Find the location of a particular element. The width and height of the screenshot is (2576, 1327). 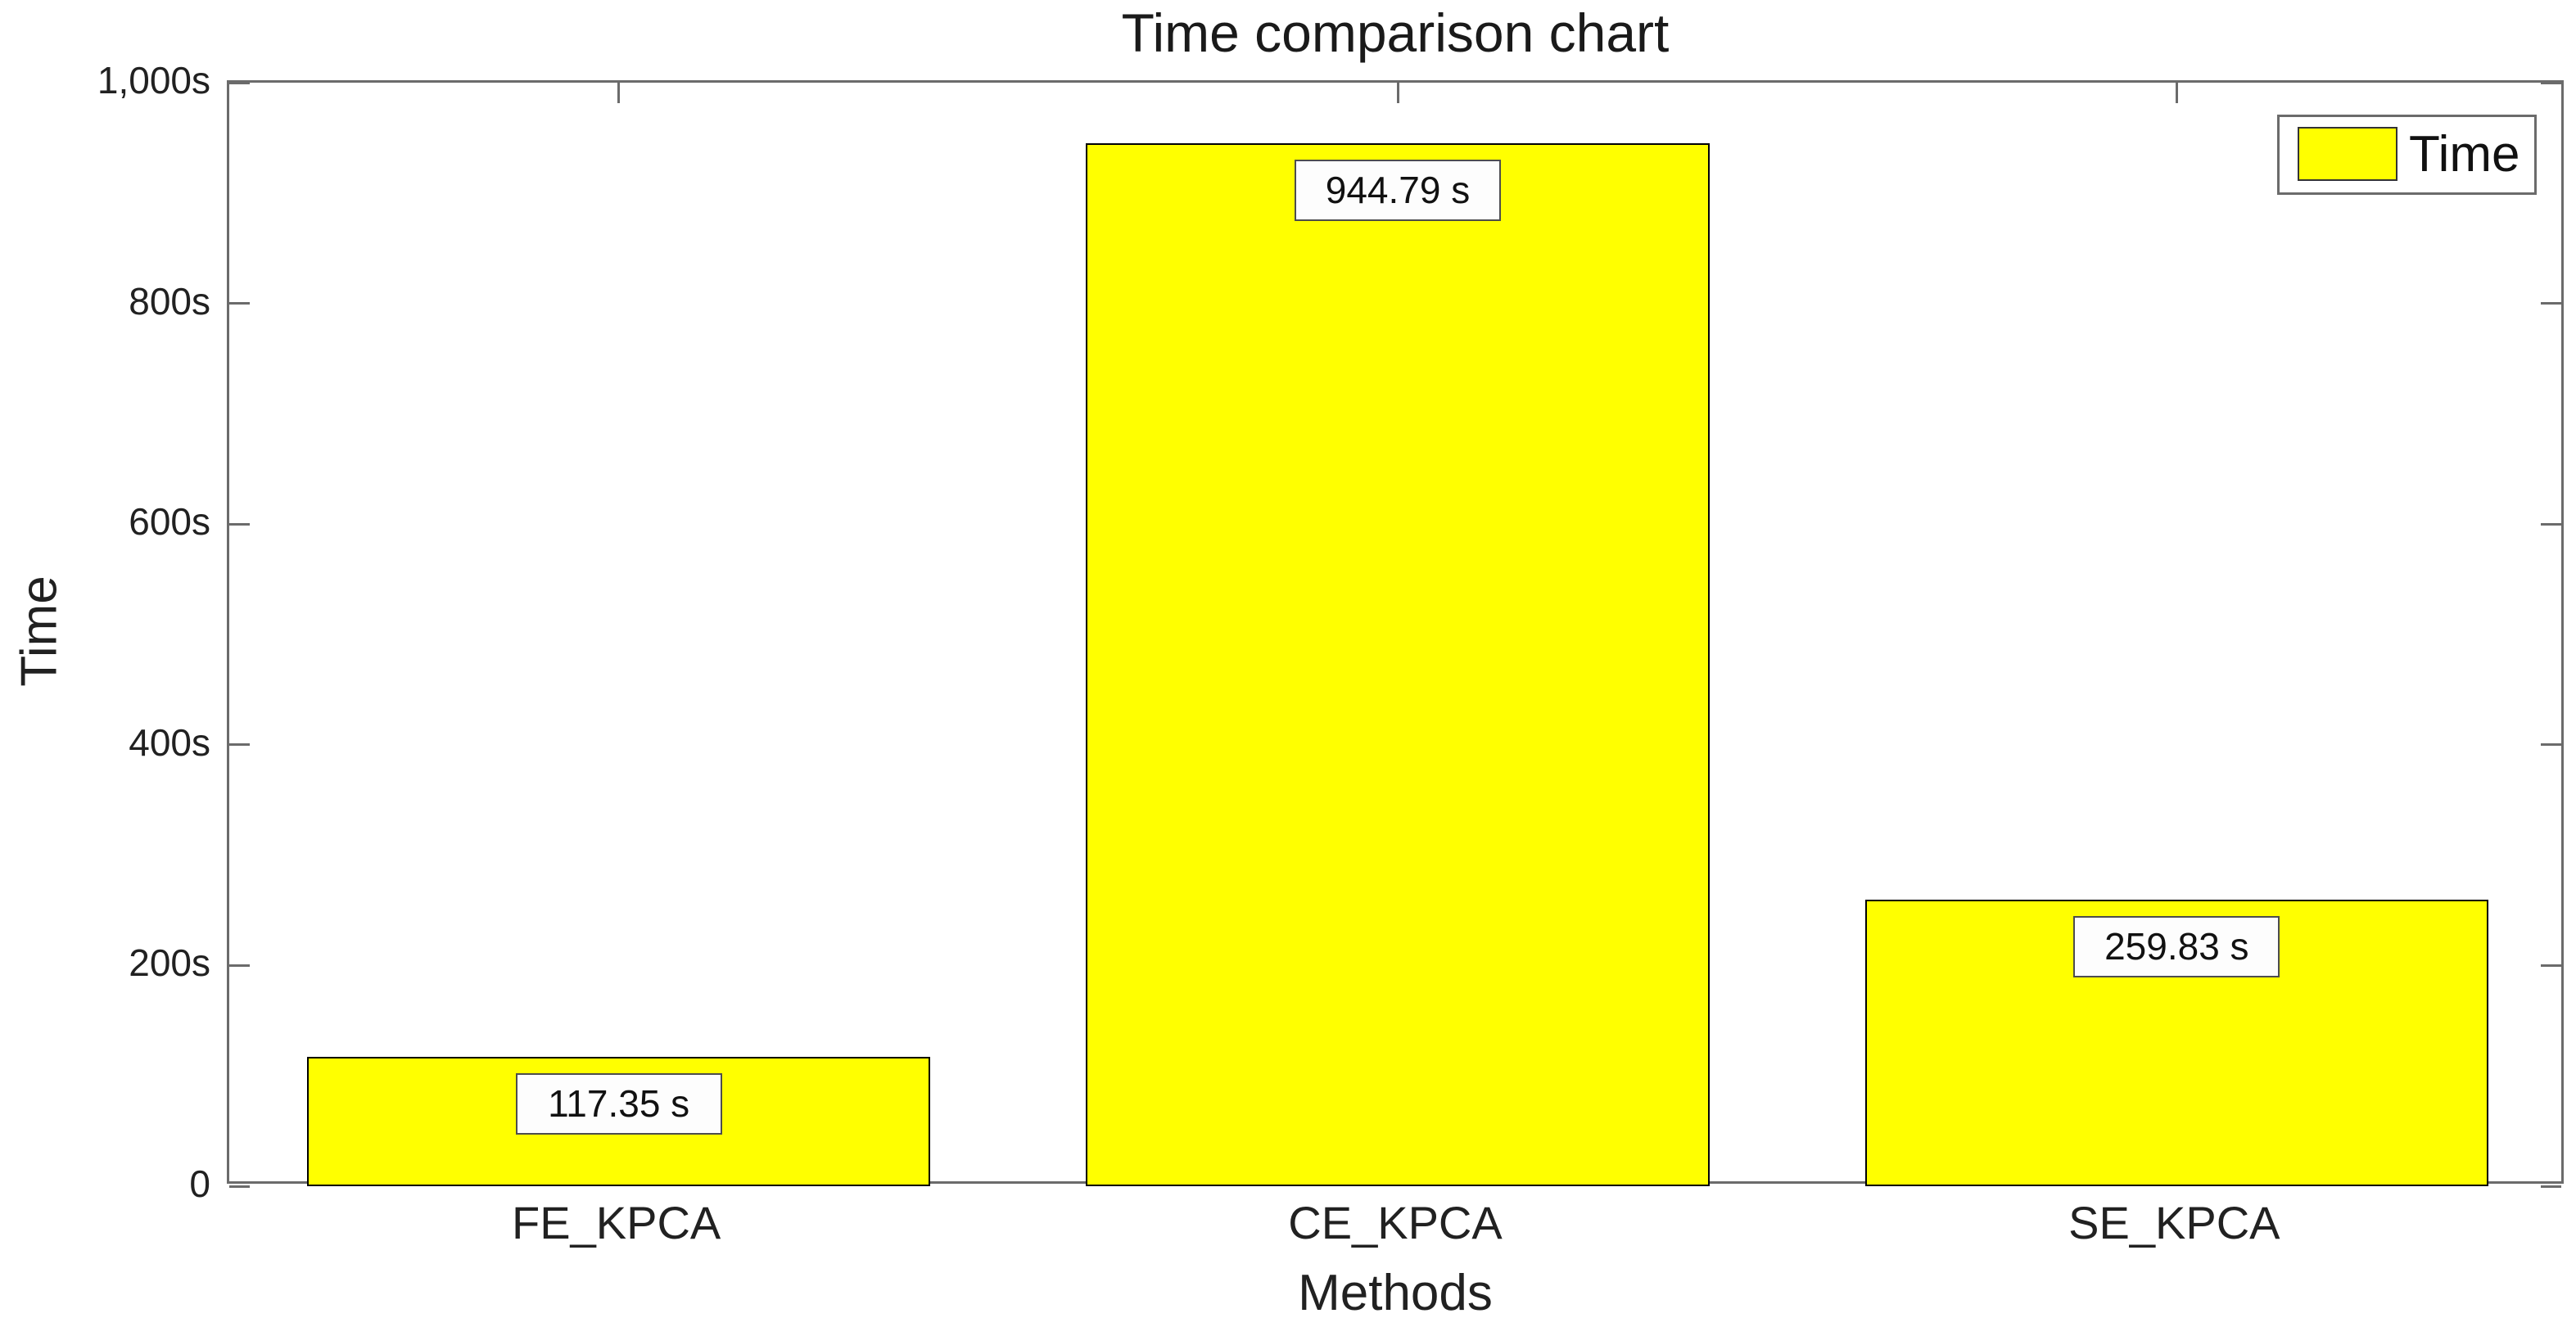

y-tick-label: 400s is located at coordinates (169, 742).